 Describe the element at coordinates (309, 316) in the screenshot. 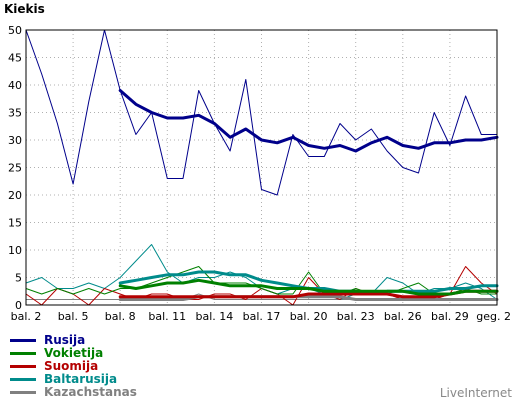

I see `x-tick-label: bal. 20` at that location.